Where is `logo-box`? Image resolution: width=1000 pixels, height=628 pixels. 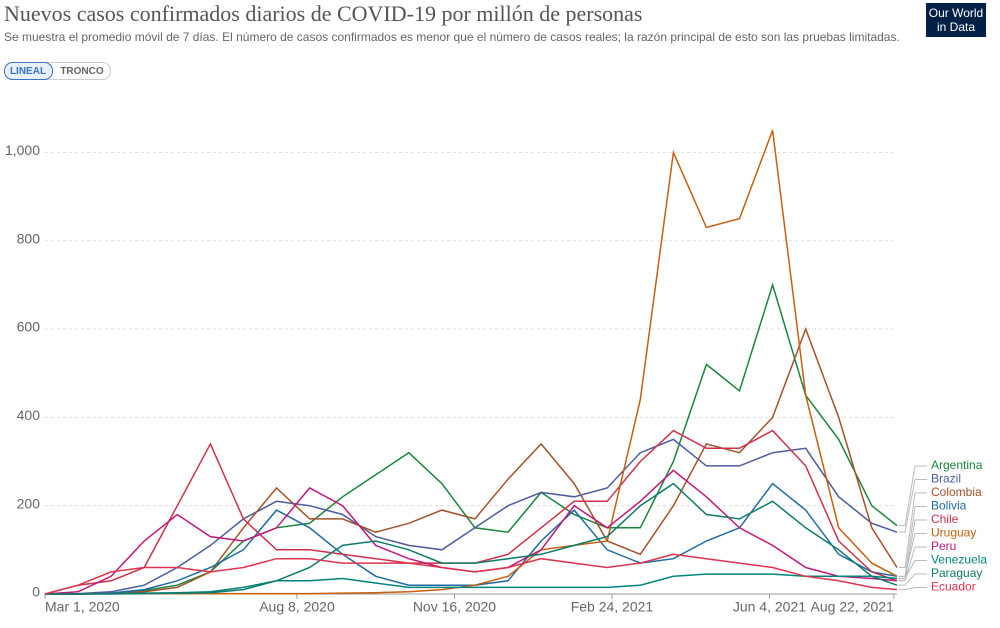 logo-box is located at coordinates (956, 20).